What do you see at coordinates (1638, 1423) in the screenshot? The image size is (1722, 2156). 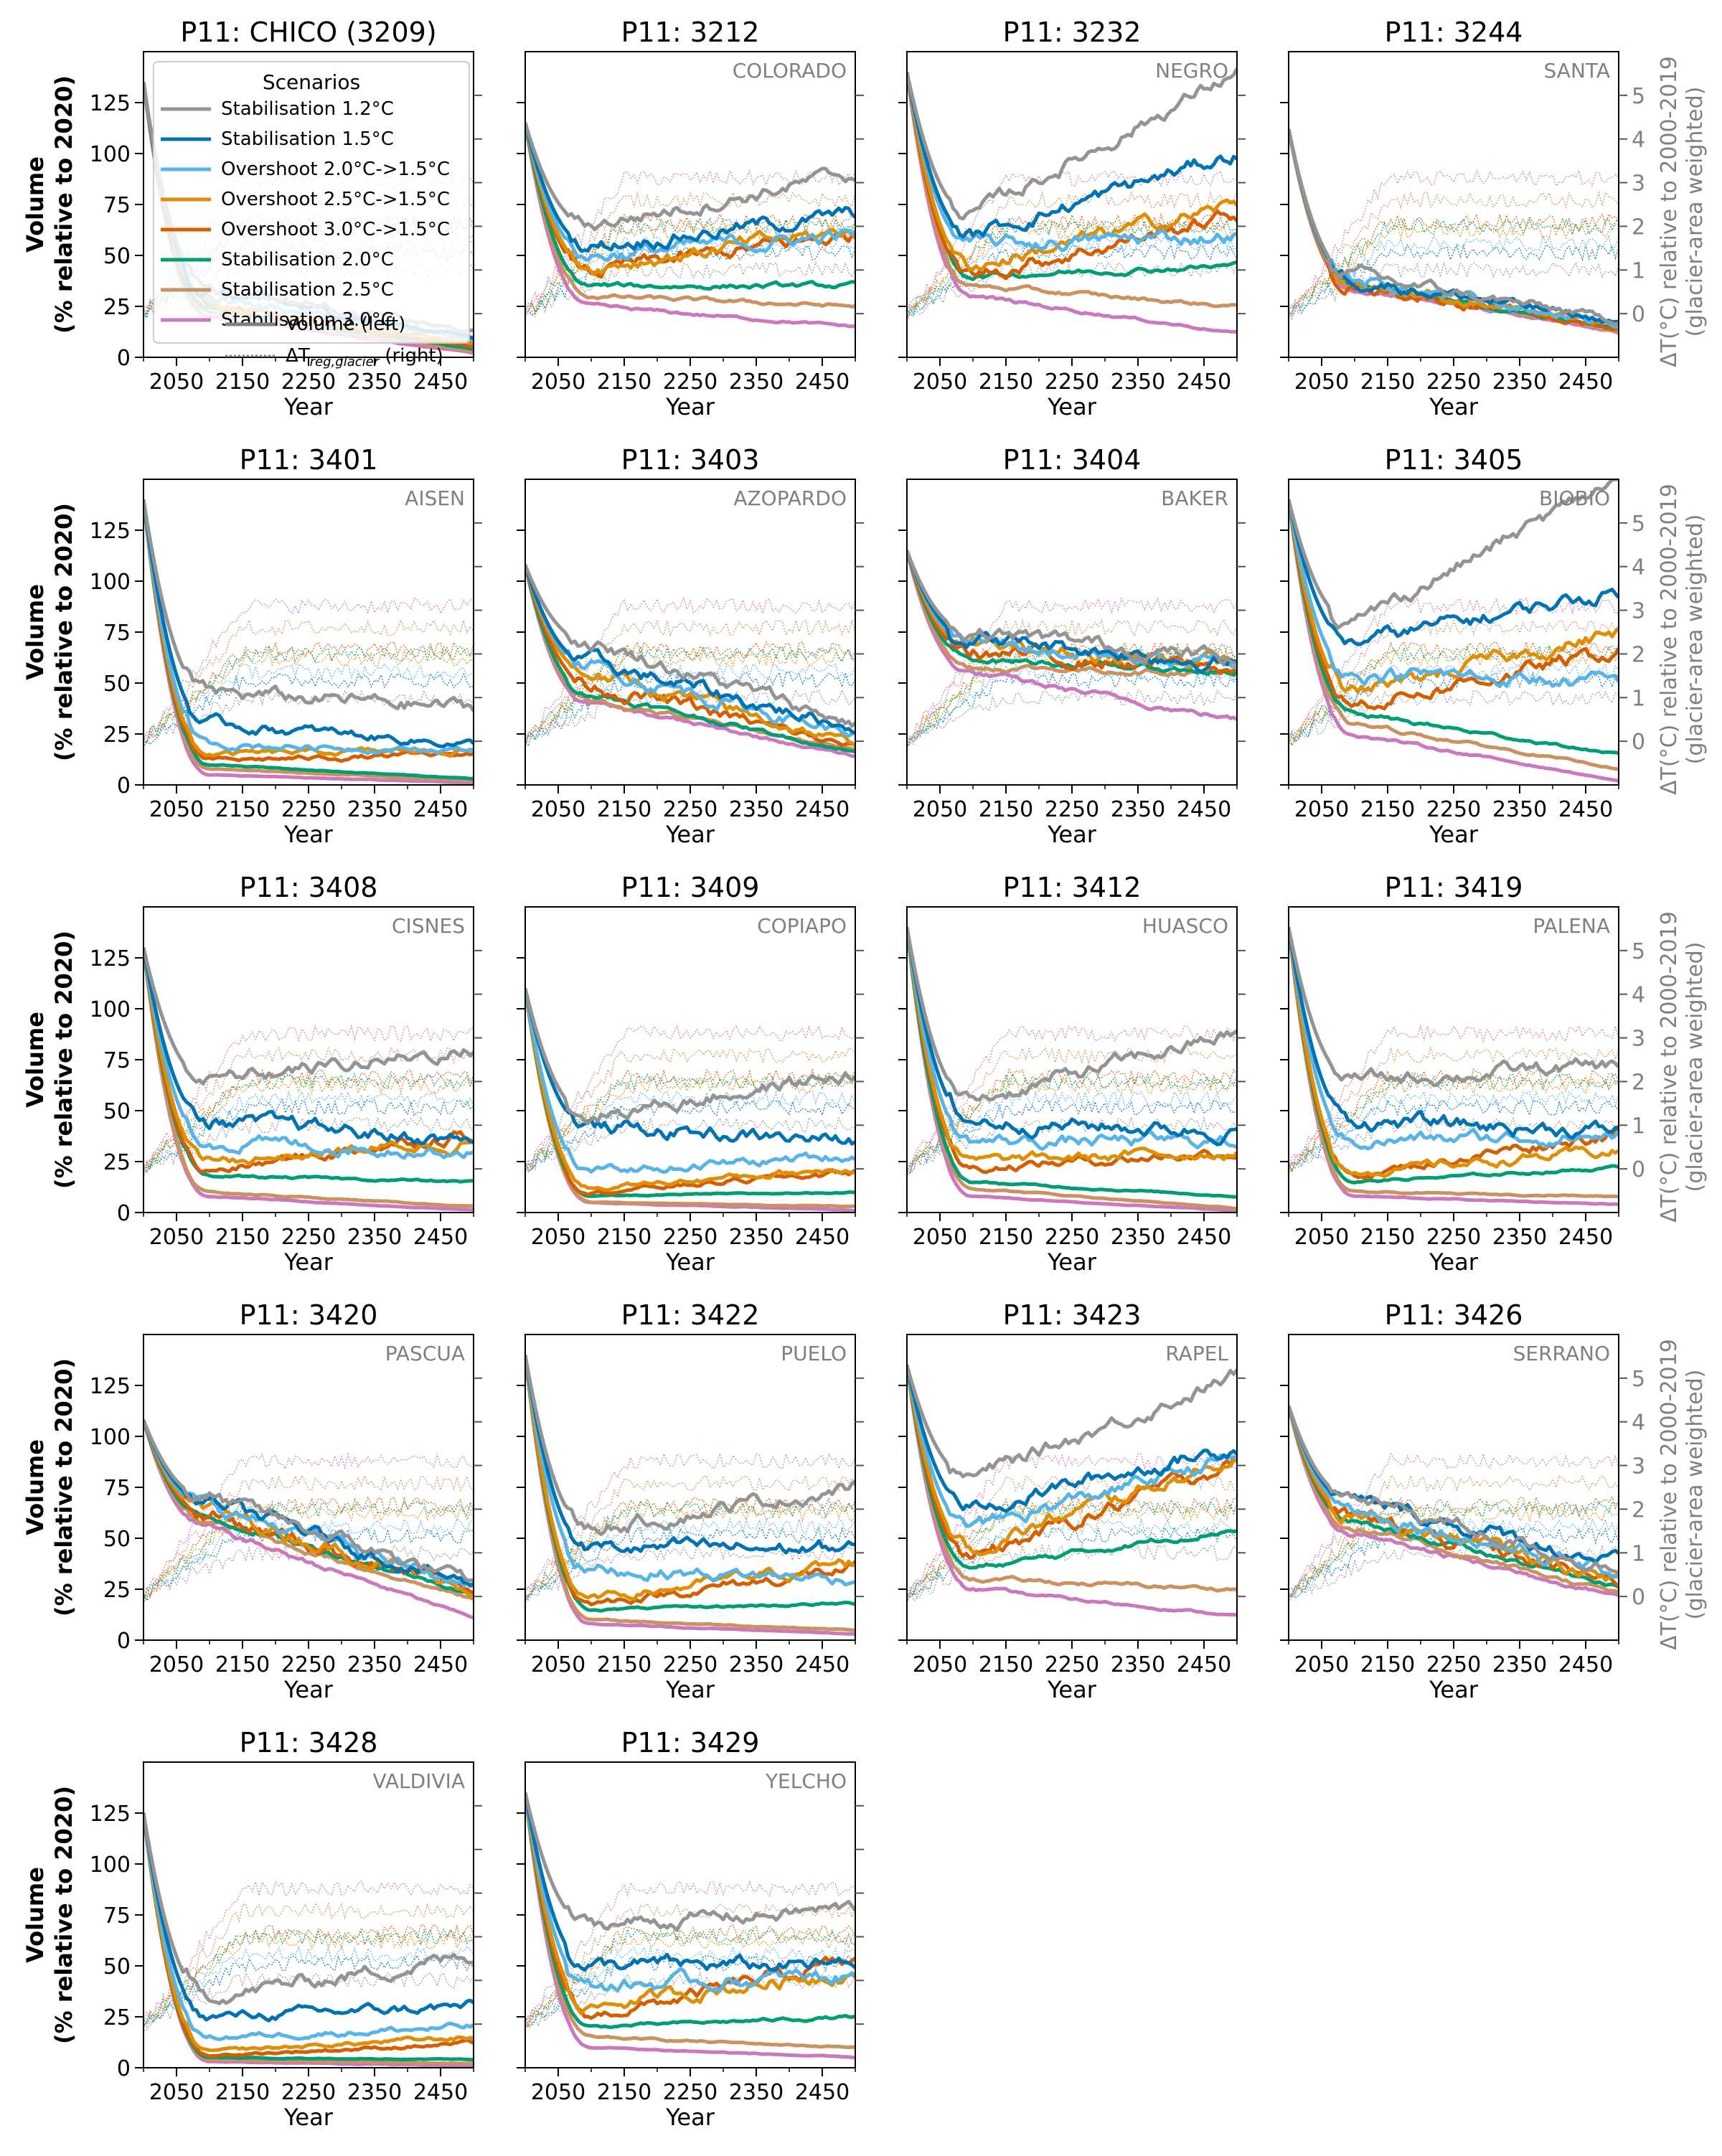 I see `right-tick-label: 4` at bounding box center [1638, 1423].